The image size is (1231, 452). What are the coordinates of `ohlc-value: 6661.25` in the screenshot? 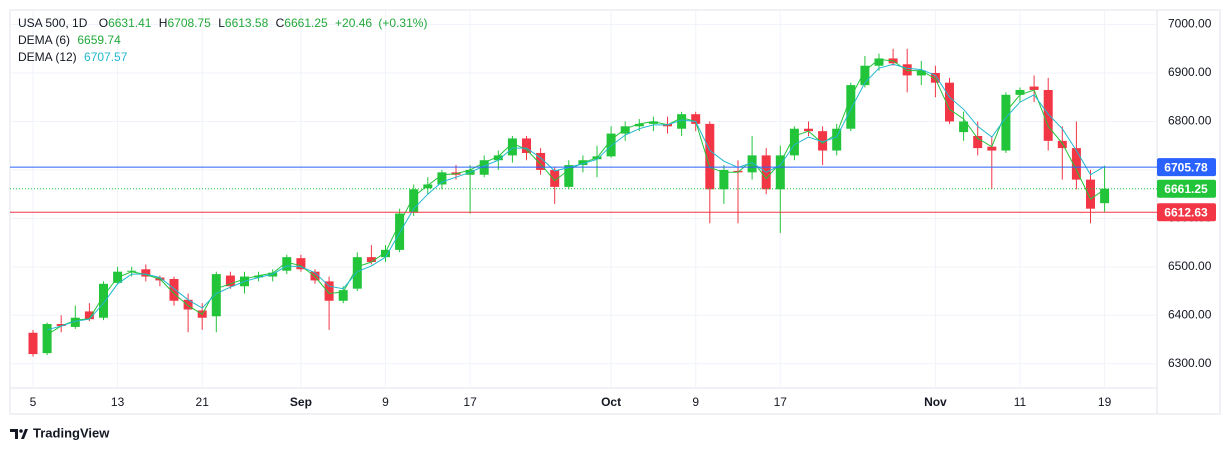 It's located at (306, 23).